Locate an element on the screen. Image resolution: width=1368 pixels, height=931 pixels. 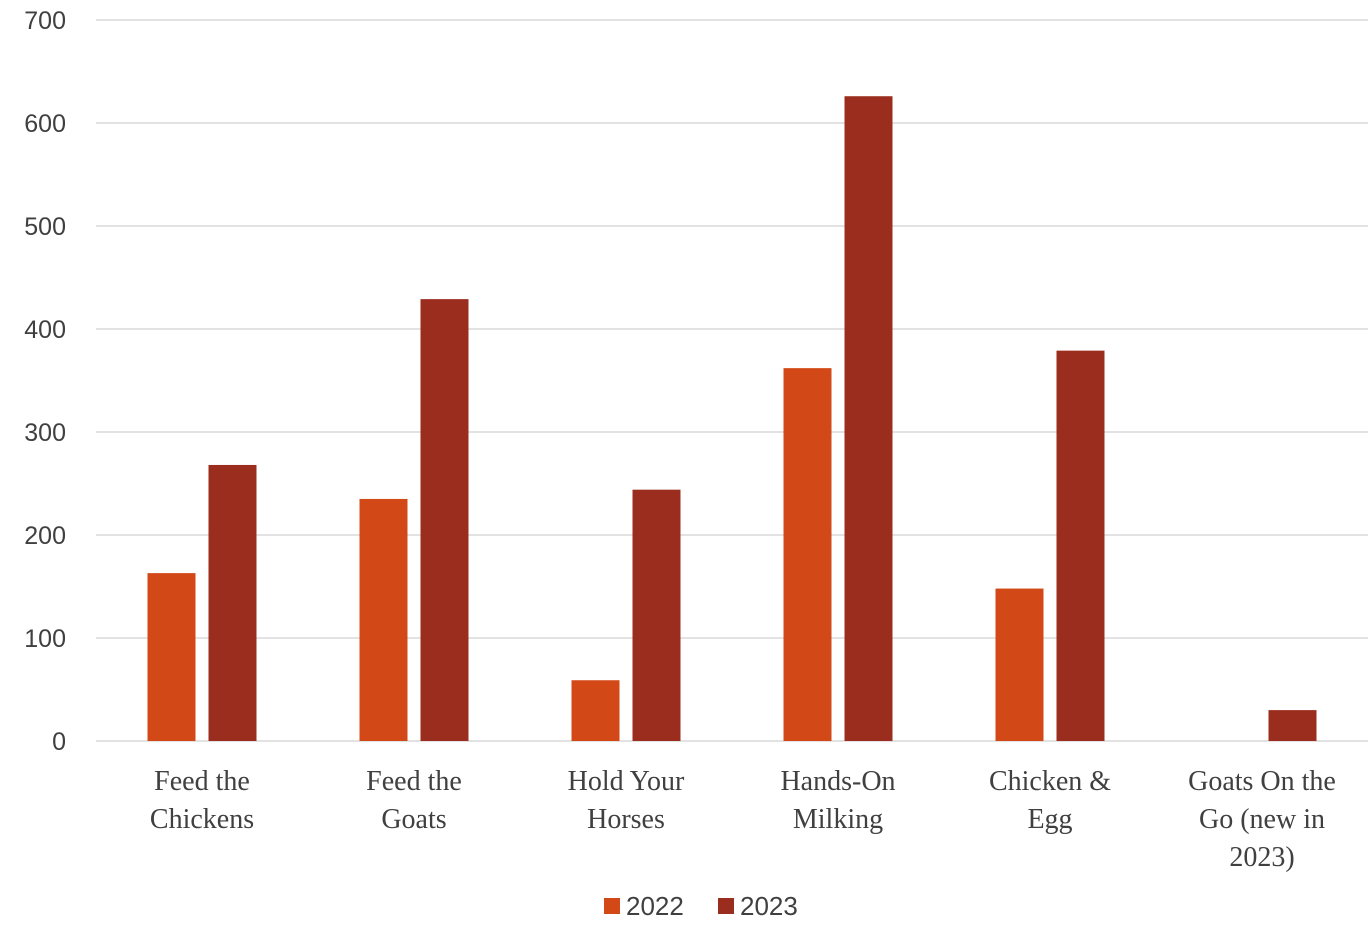
legend-item-2023: 2023 is located at coordinates (758, 906).